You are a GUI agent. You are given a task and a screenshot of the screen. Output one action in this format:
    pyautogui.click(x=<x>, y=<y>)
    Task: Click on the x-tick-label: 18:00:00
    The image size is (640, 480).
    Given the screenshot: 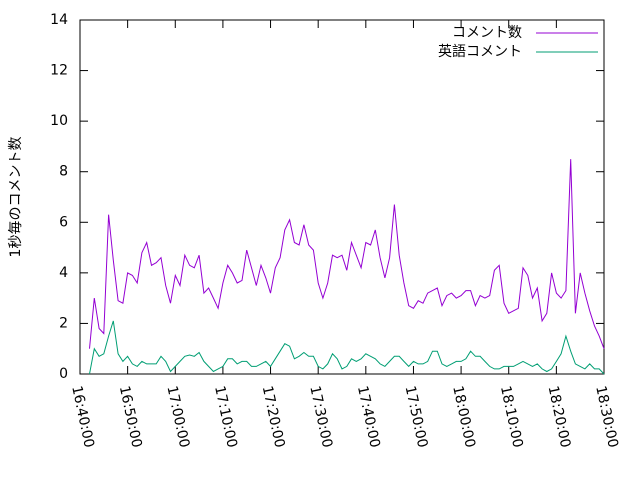 What is the action you would take?
    pyautogui.click(x=463, y=416)
    